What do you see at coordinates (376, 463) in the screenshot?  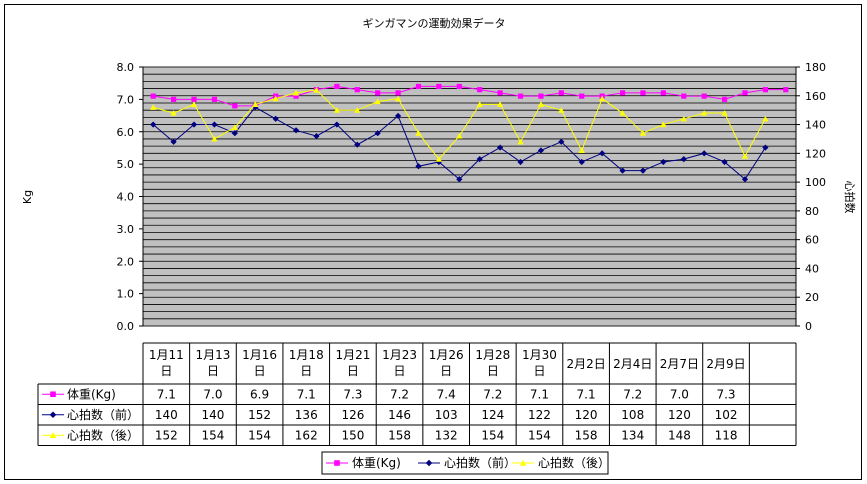 I see `legend-label: 体重(Kg)` at bounding box center [376, 463].